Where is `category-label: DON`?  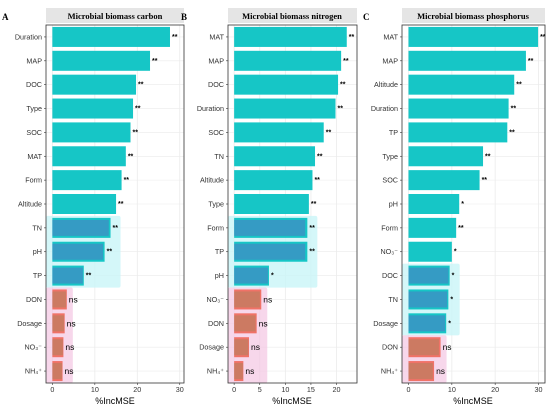
category-label: DON is located at coordinates (390, 347).